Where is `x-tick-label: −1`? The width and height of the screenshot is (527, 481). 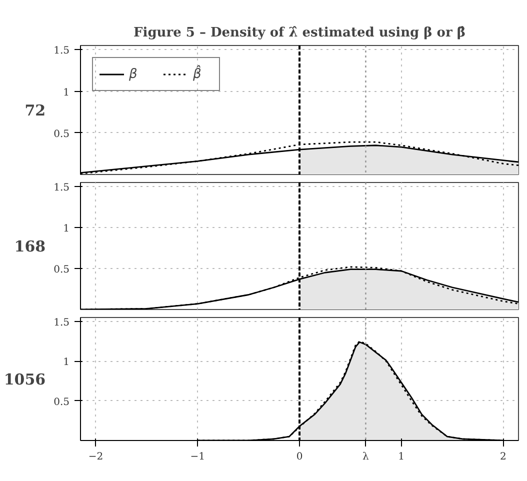
x-tick-label: −1 is located at coordinates (198, 457).